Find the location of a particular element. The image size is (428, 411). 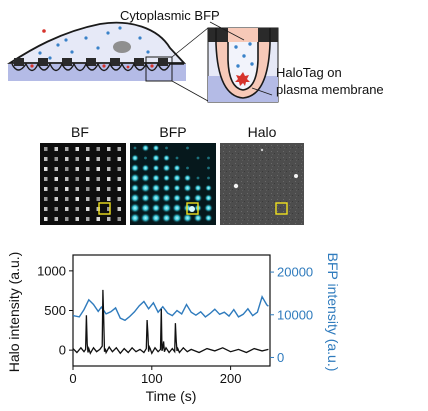

halotag-marks is located at coordinates (92, 49).